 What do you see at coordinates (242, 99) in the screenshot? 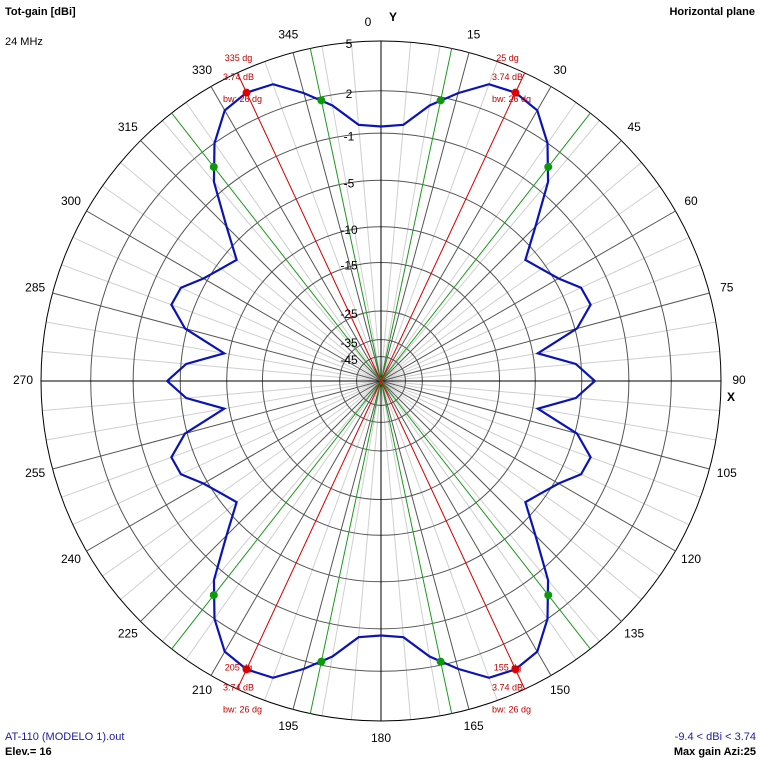
I see `beam-label: bw: 26 dg` at bounding box center [242, 99].